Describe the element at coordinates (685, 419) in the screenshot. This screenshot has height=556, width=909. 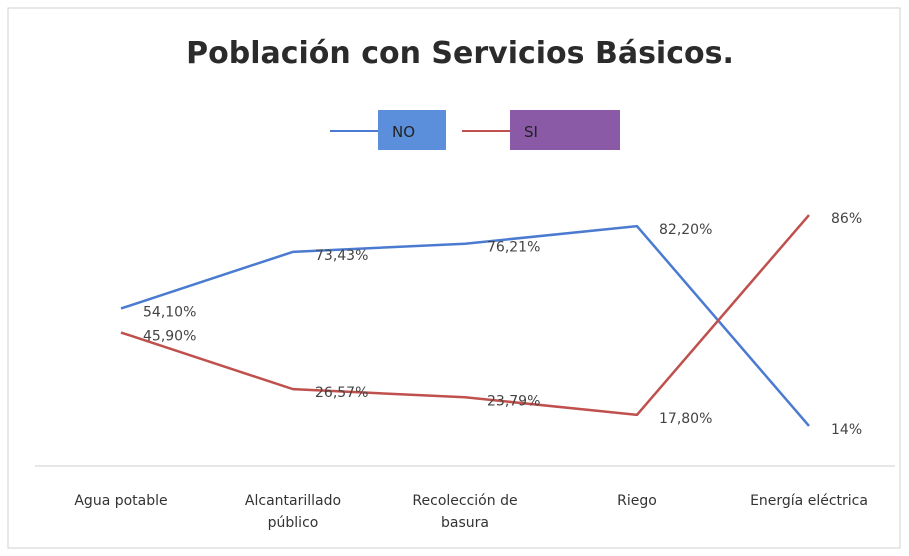
I see `data-label: 17,80%` at that location.